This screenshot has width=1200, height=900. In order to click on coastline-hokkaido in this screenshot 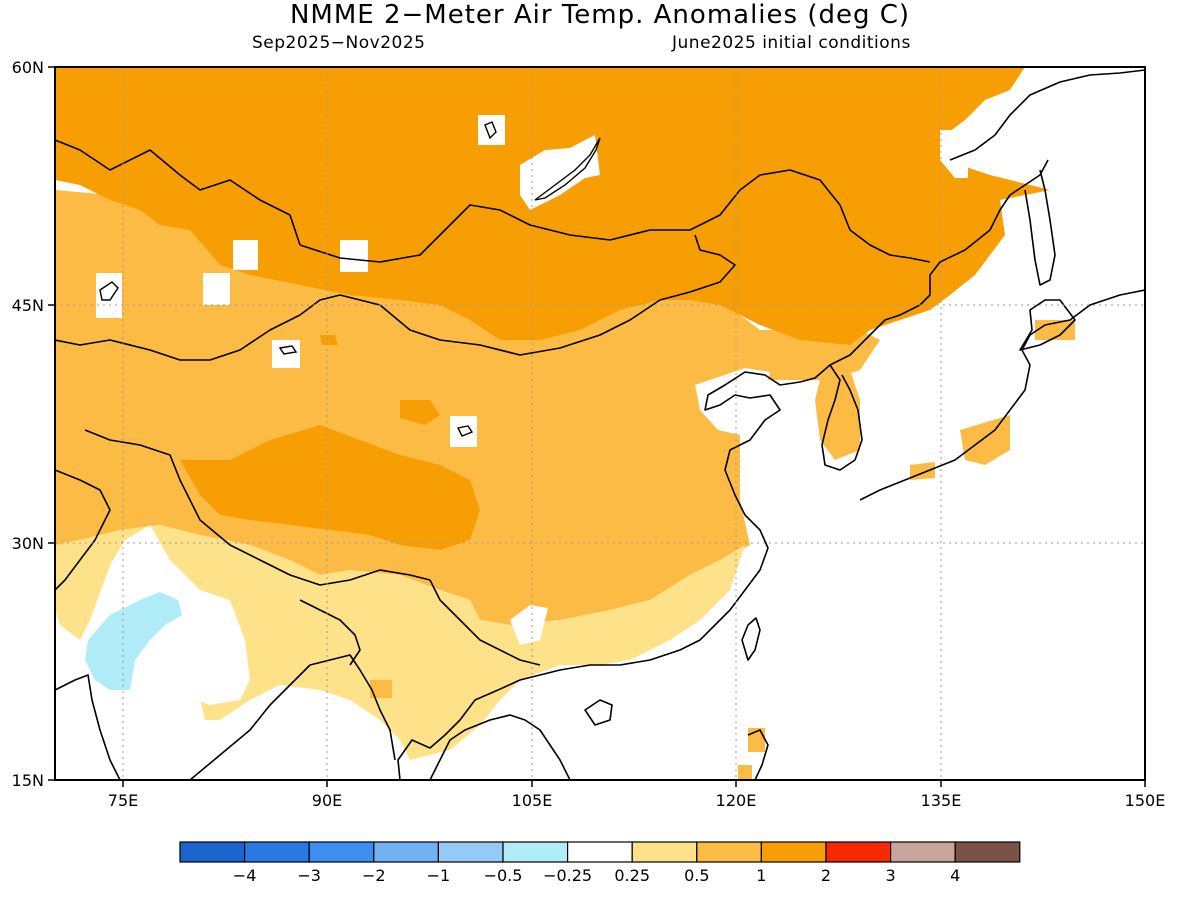, I will do `click(1047, 325)`.